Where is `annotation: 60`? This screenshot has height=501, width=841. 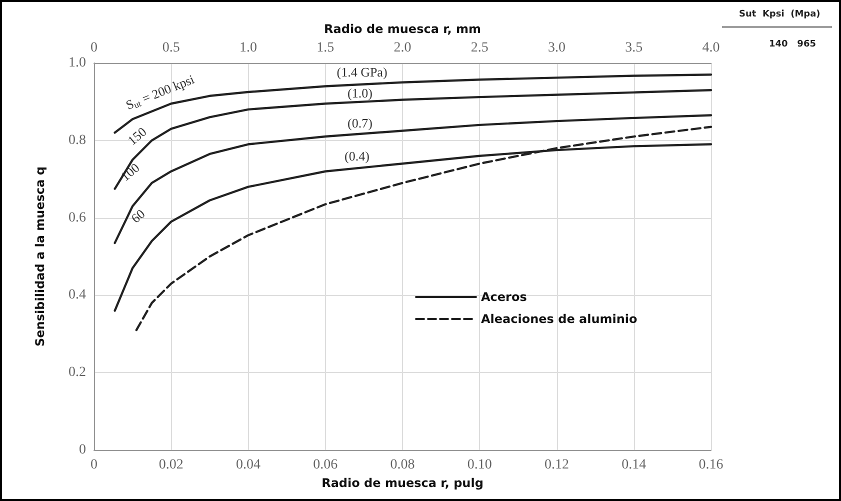 annotation: 60 is located at coordinates (138, 216).